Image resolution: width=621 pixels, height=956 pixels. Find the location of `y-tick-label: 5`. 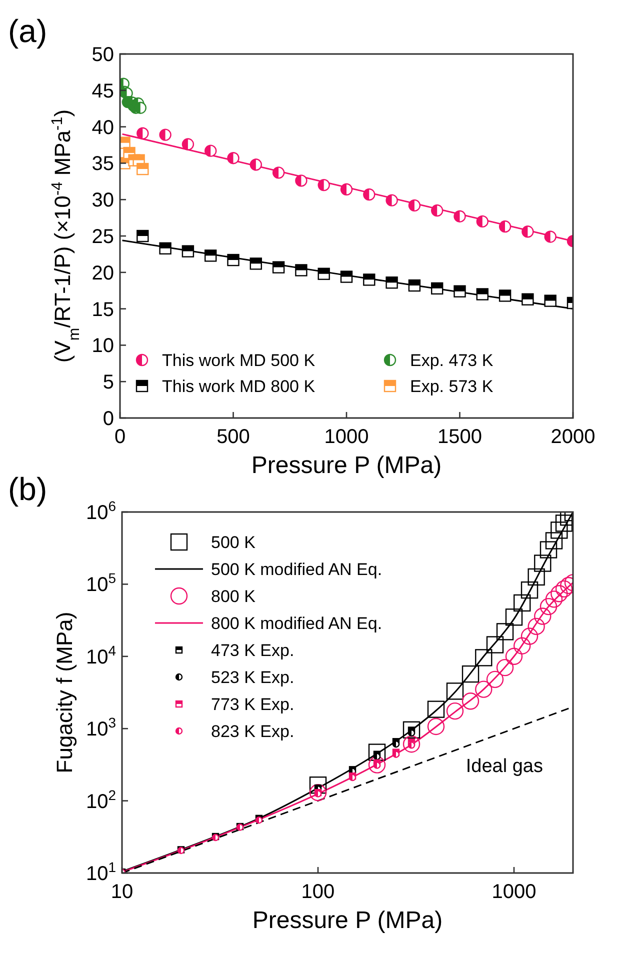

y-tick-label: 5 is located at coordinates (108, 383).